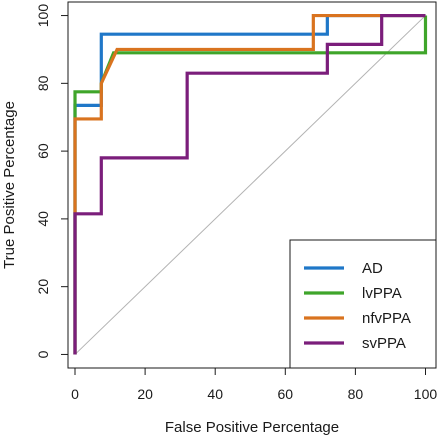 Image resolution: width=438 pixels, height=440 pixels. Describe the element at coordinates (43, 219) in the screenshot. I see `y-tick-label: 40` at that location.